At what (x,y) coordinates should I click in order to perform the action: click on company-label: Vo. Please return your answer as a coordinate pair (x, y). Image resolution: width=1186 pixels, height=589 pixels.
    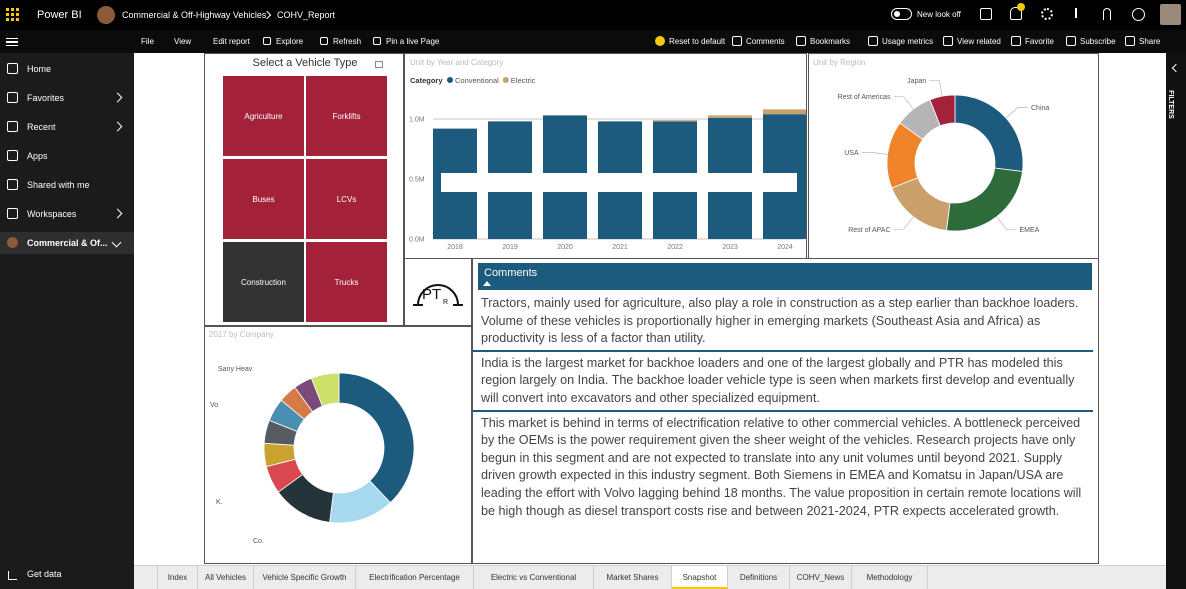
    Looking at the image, I should click on (214, 405).